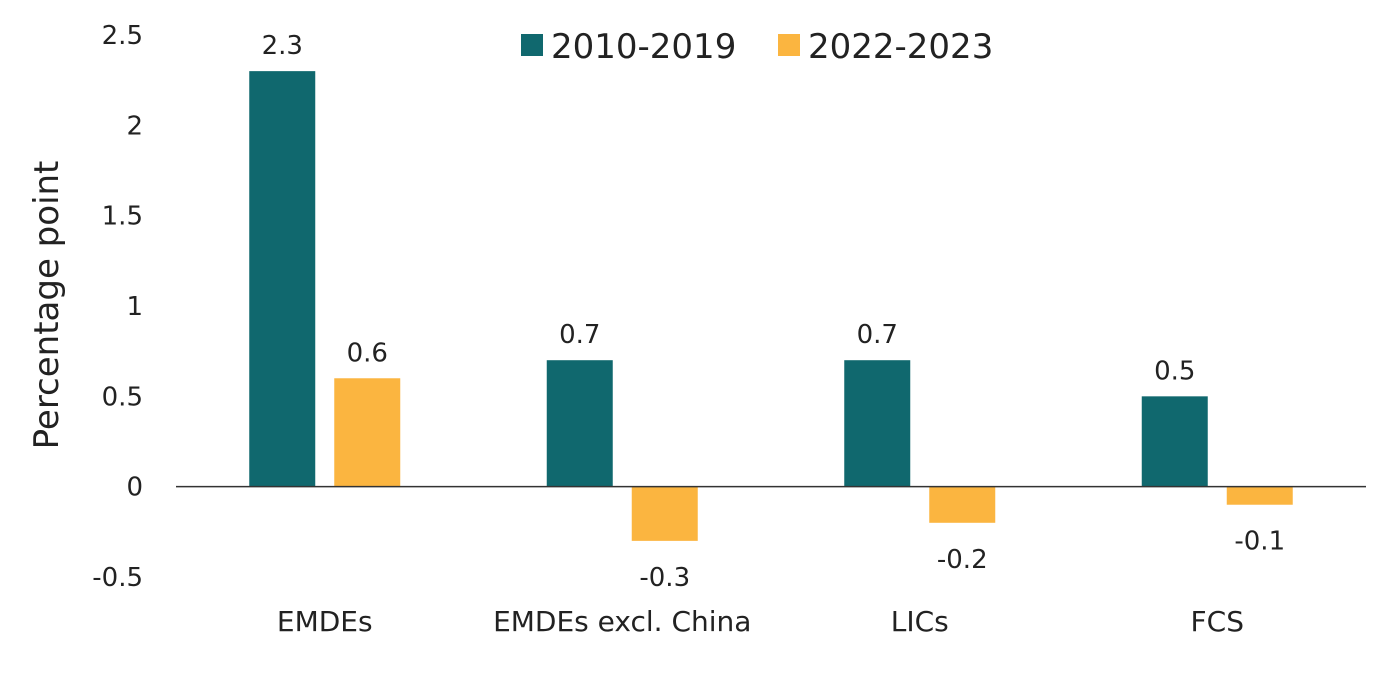 Image resolution: width=1394 pixels, height=678 pixels. I want to click on data-label: -0.1, so click(1259, 542).